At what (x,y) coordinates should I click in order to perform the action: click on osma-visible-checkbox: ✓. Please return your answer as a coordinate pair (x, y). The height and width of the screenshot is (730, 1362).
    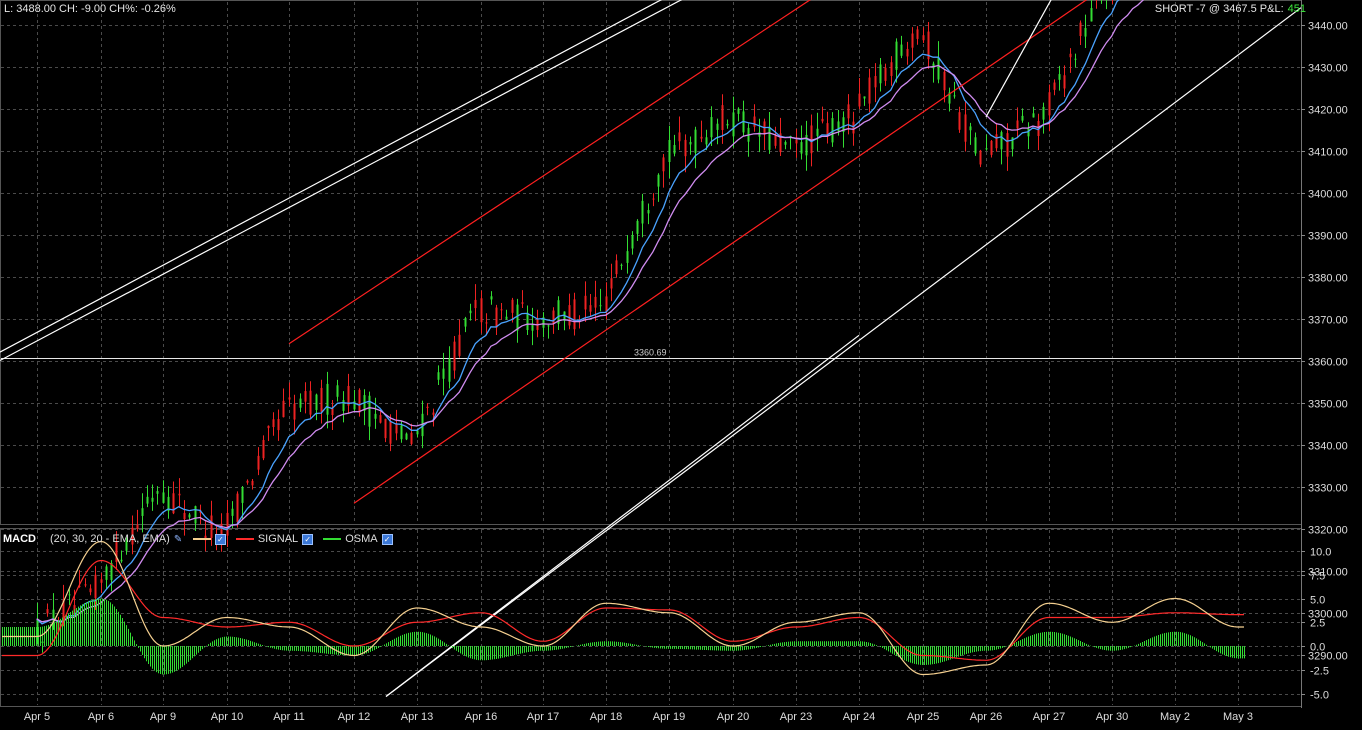
    Looking at the image, I should click on (387, 539).